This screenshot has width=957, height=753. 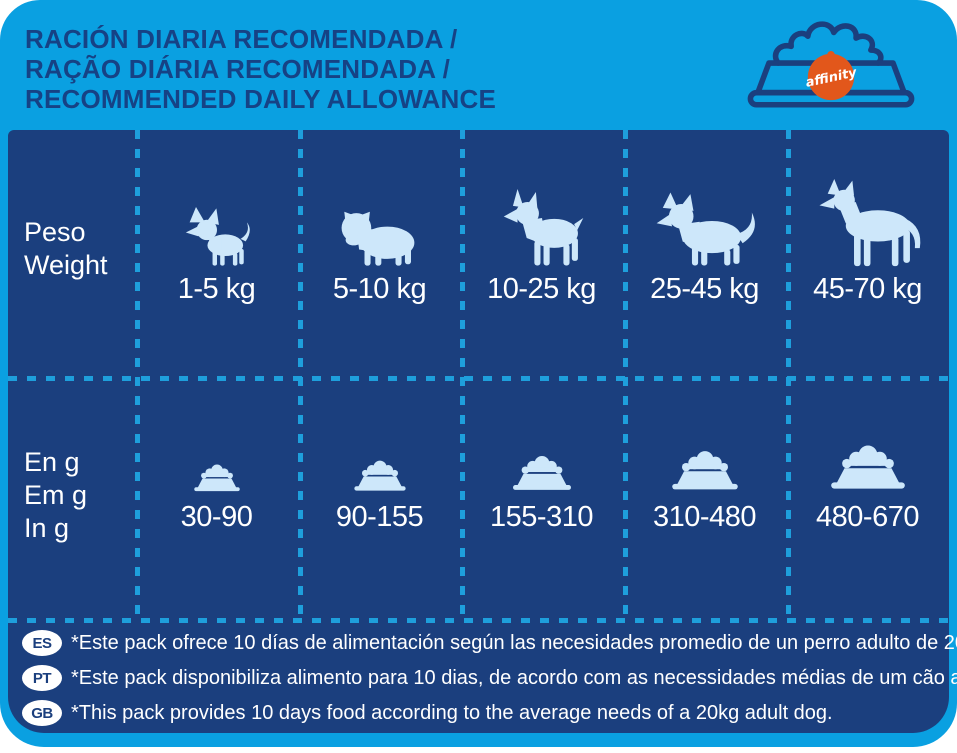 What do you see at coordinates (705, 229) in the screenshot?
I see `husky-icon` at bounding box center [705, 229].